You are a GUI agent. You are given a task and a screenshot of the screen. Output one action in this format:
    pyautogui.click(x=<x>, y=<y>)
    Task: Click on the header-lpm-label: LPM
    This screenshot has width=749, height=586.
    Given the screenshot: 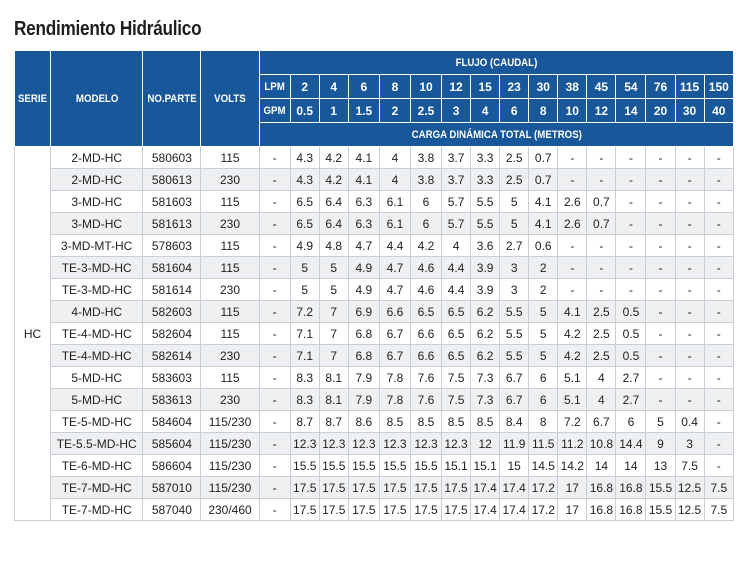 What is the action you would take?
    pyautogui.click(x=274, y=86)
    